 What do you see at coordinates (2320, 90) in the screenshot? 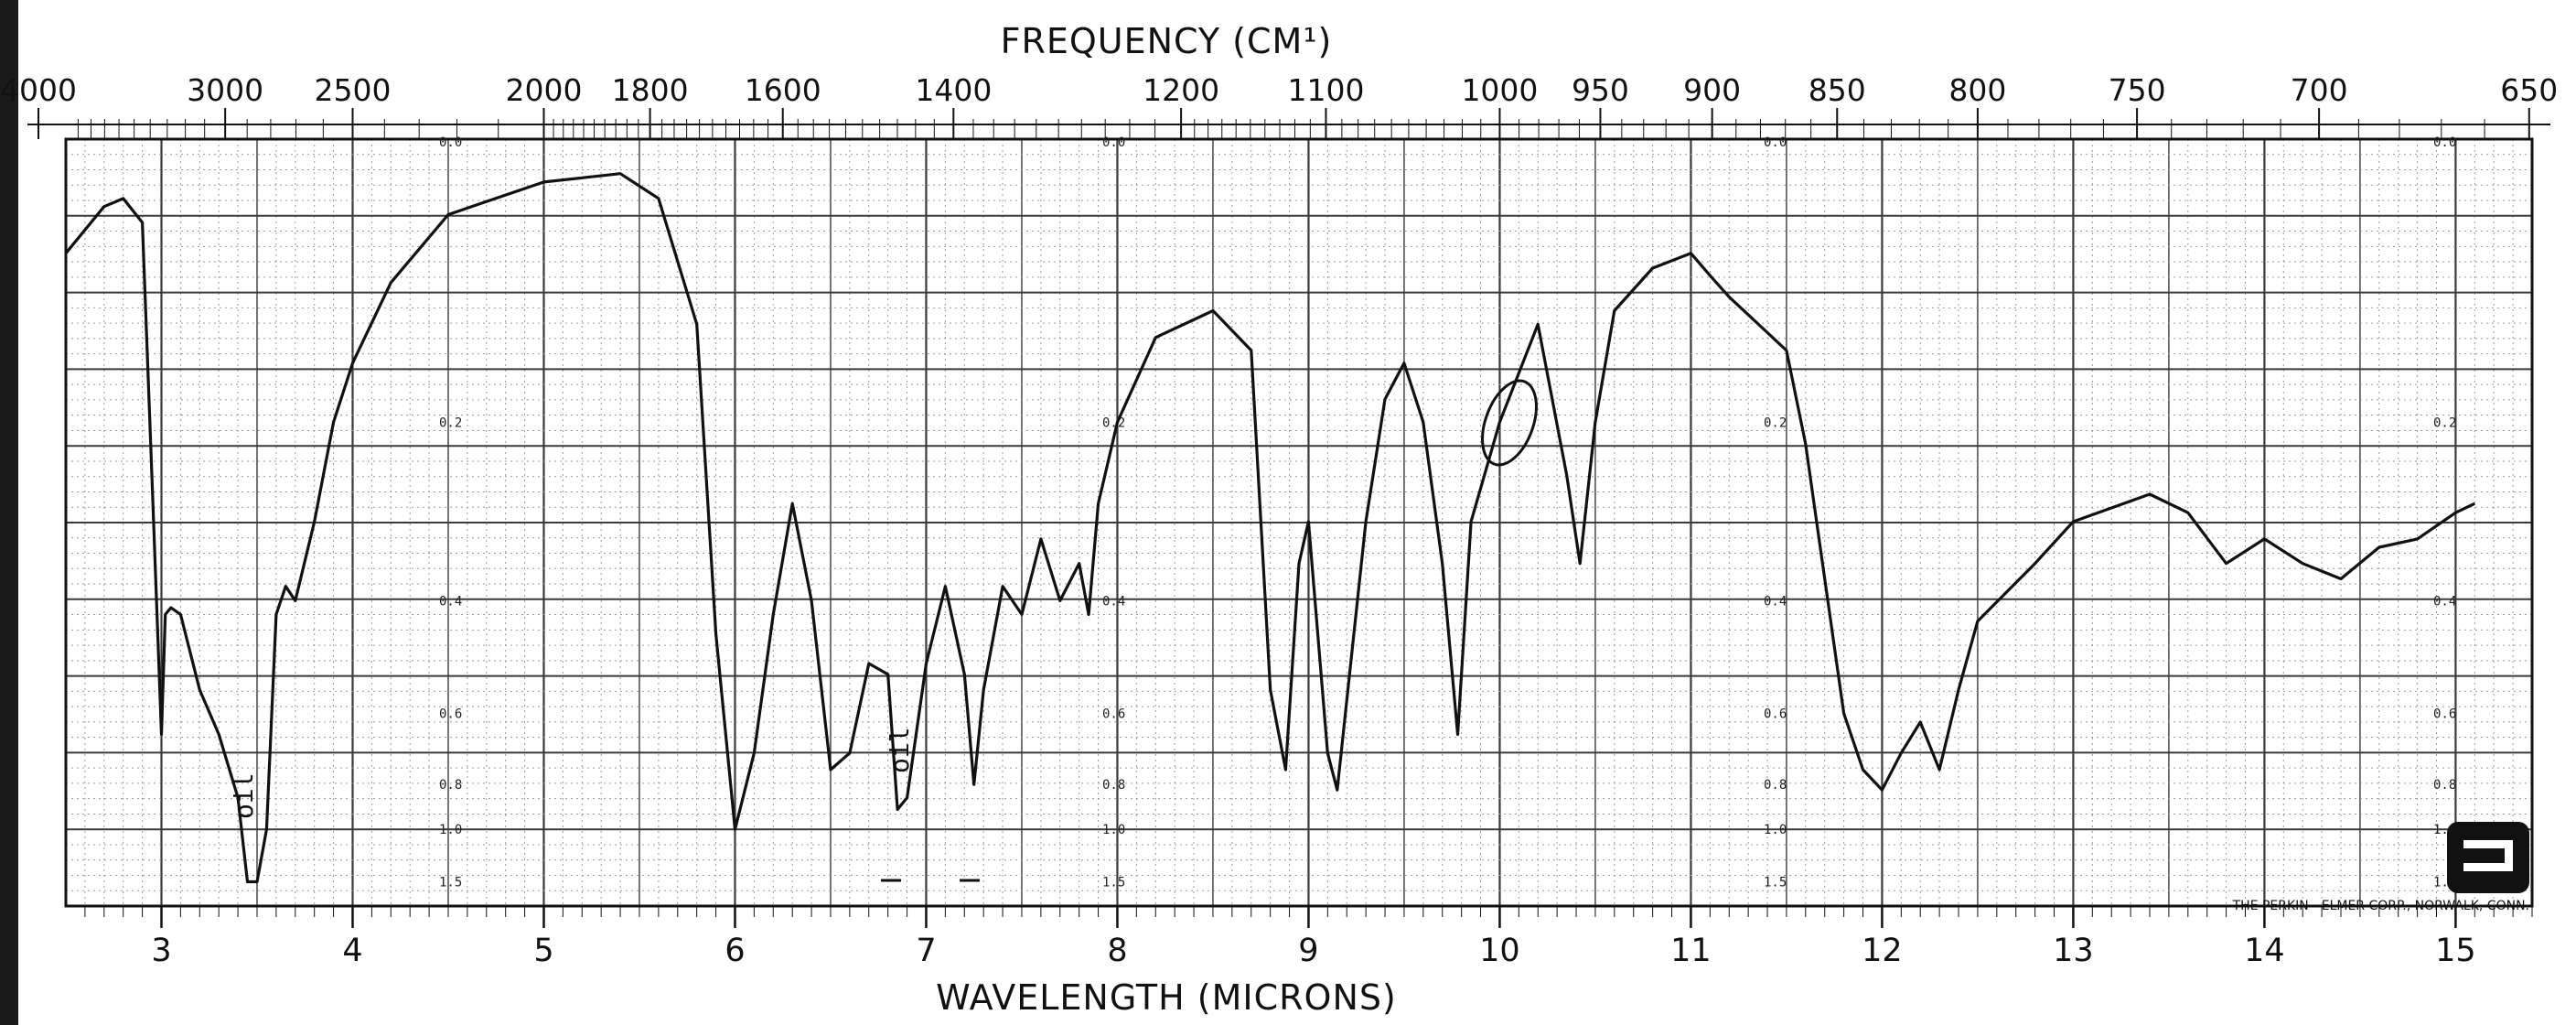
I see `top-tick-label: 700` at bounding box center [2320, 90].